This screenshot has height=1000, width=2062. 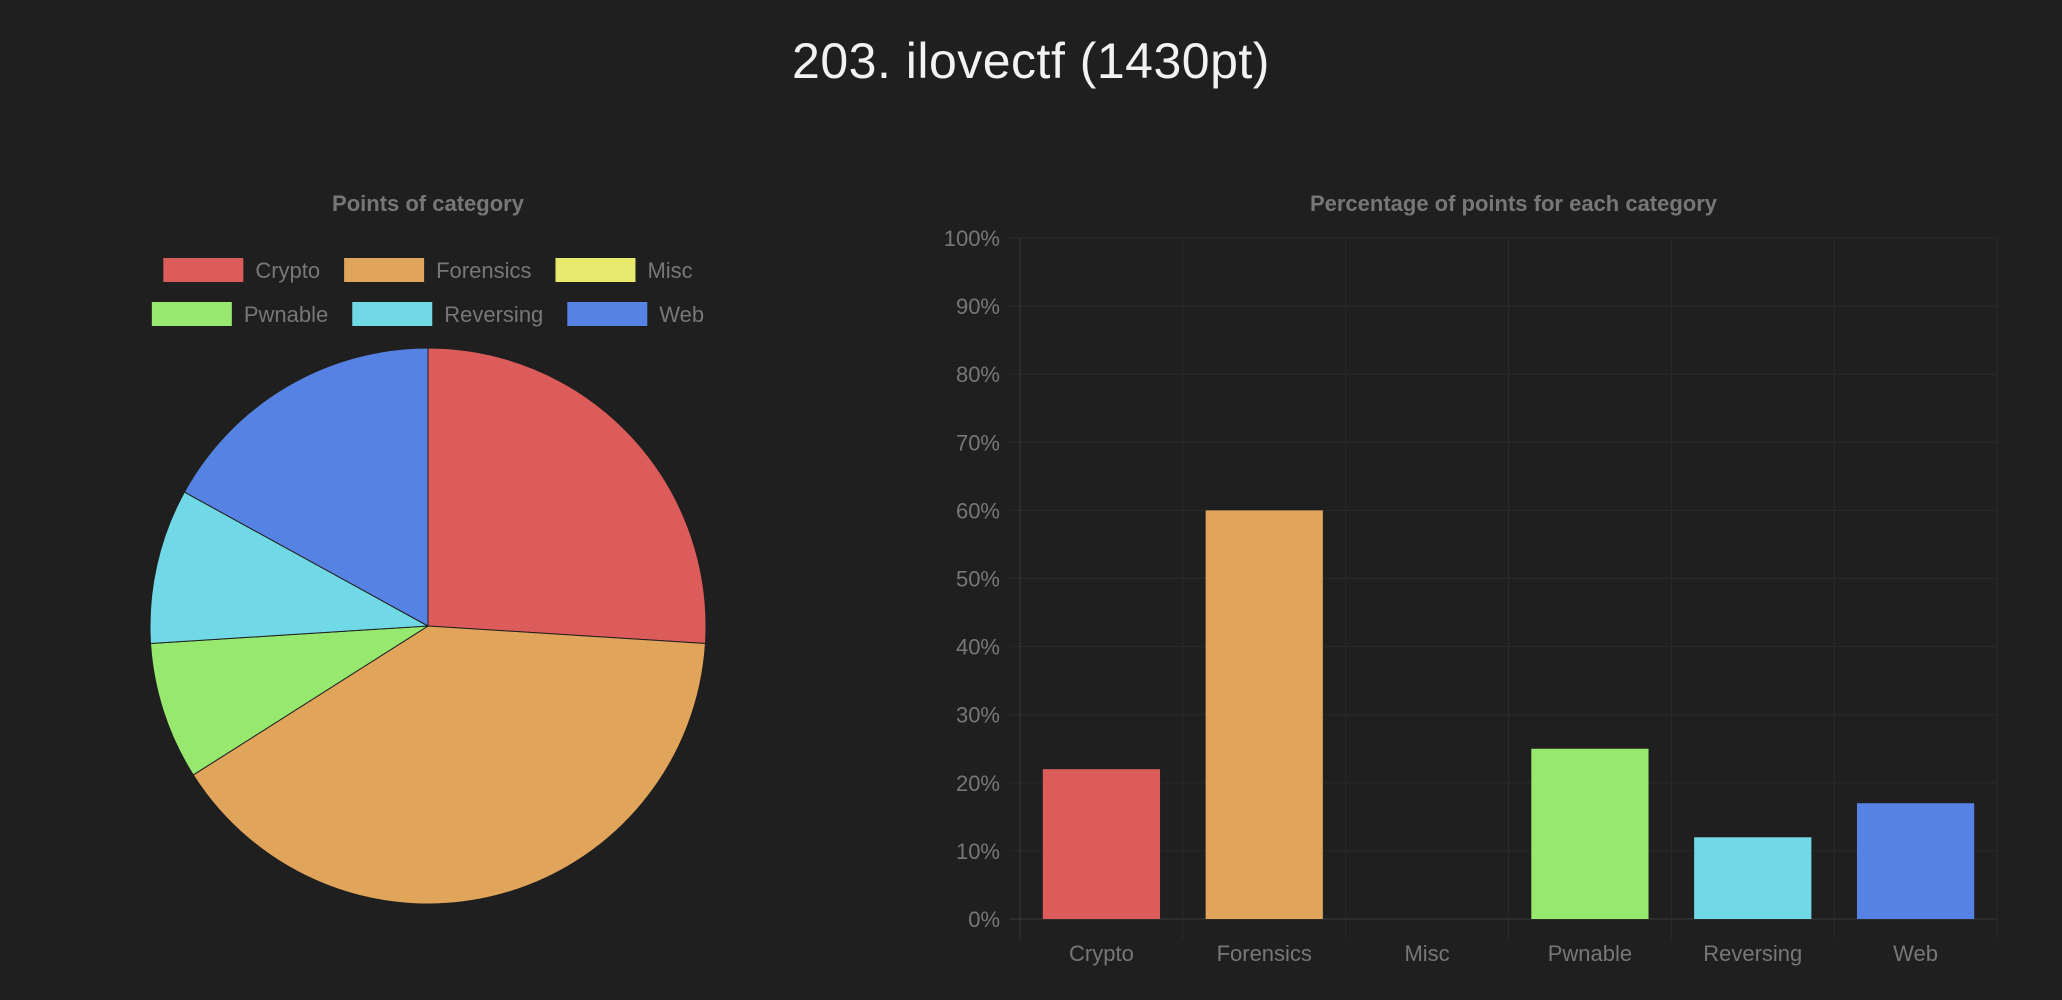 I want to click on x-tick-label-forensics: Forensics, so click(x=1264, y=953).